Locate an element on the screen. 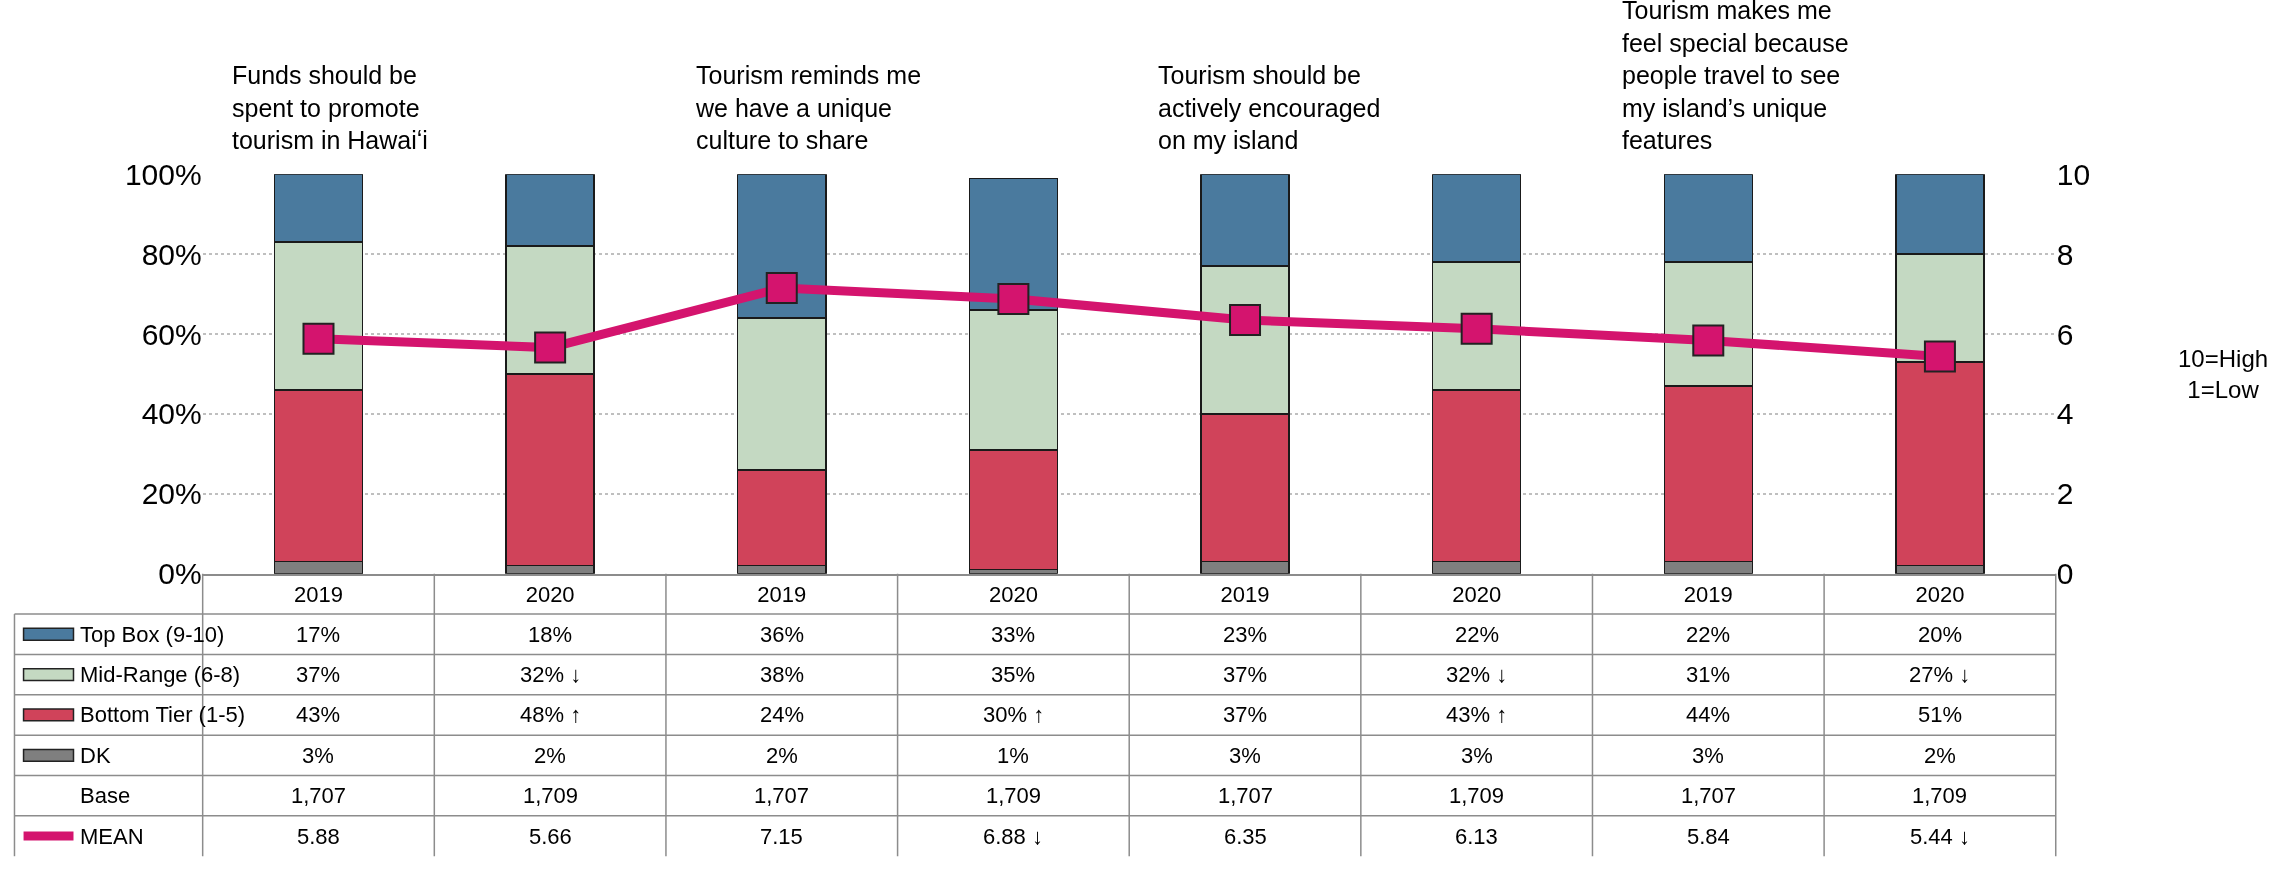 The image size is (2270, 876). y-tick-label: 40% is located at coordinates (171, 414).